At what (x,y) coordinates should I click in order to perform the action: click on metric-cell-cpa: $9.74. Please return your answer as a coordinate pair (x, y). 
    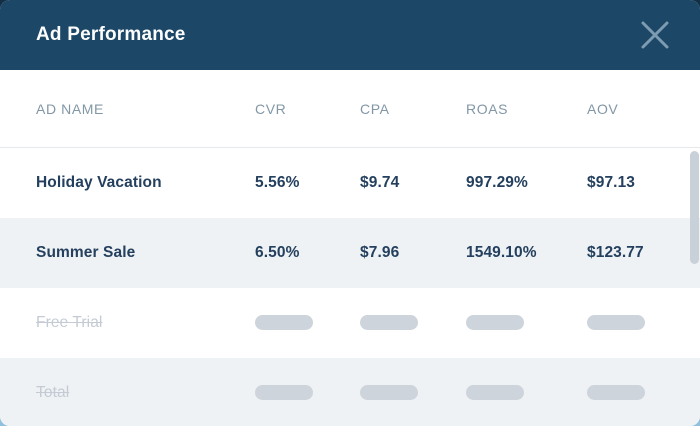
    Looking at the image, I should click on (380, 182).